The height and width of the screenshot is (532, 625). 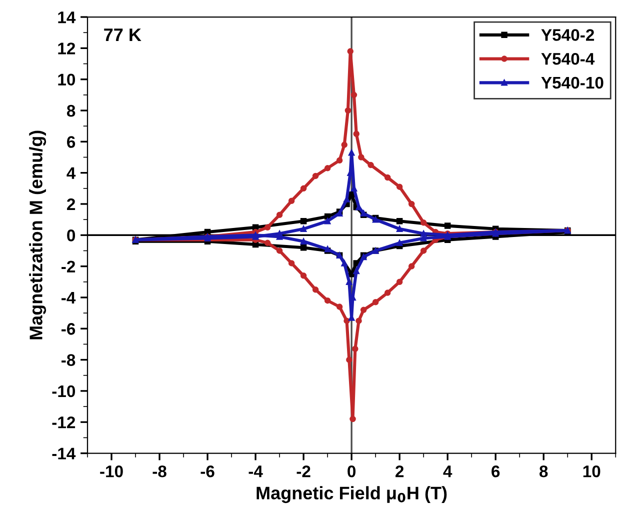 I want to click on y-axis-title: Magnetization M (emu/g), so click(x=37, y=235).